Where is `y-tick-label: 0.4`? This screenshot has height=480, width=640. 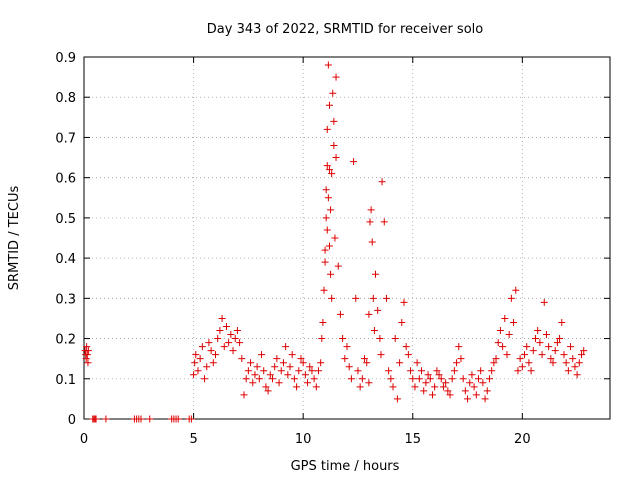 y-tick-label: 0.4 is located at coordinates (65, 259).